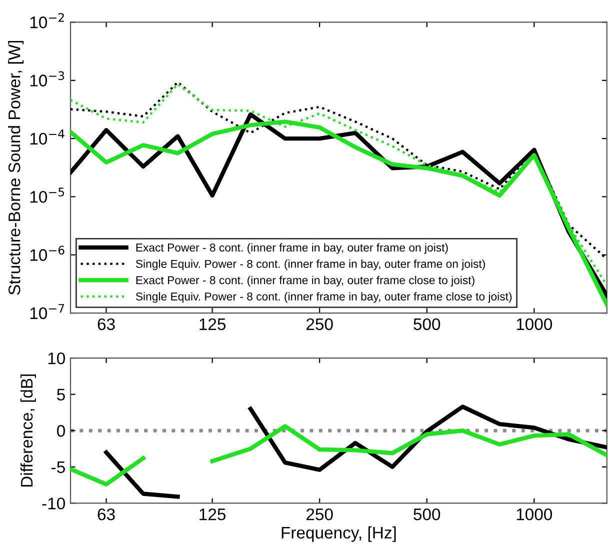 The width and height of the screenshot is (613, 556). Describe the element at coordinates (339, 534) in the screenshot. I see `x-axis-title: Frequency, [Hz]` at that location.